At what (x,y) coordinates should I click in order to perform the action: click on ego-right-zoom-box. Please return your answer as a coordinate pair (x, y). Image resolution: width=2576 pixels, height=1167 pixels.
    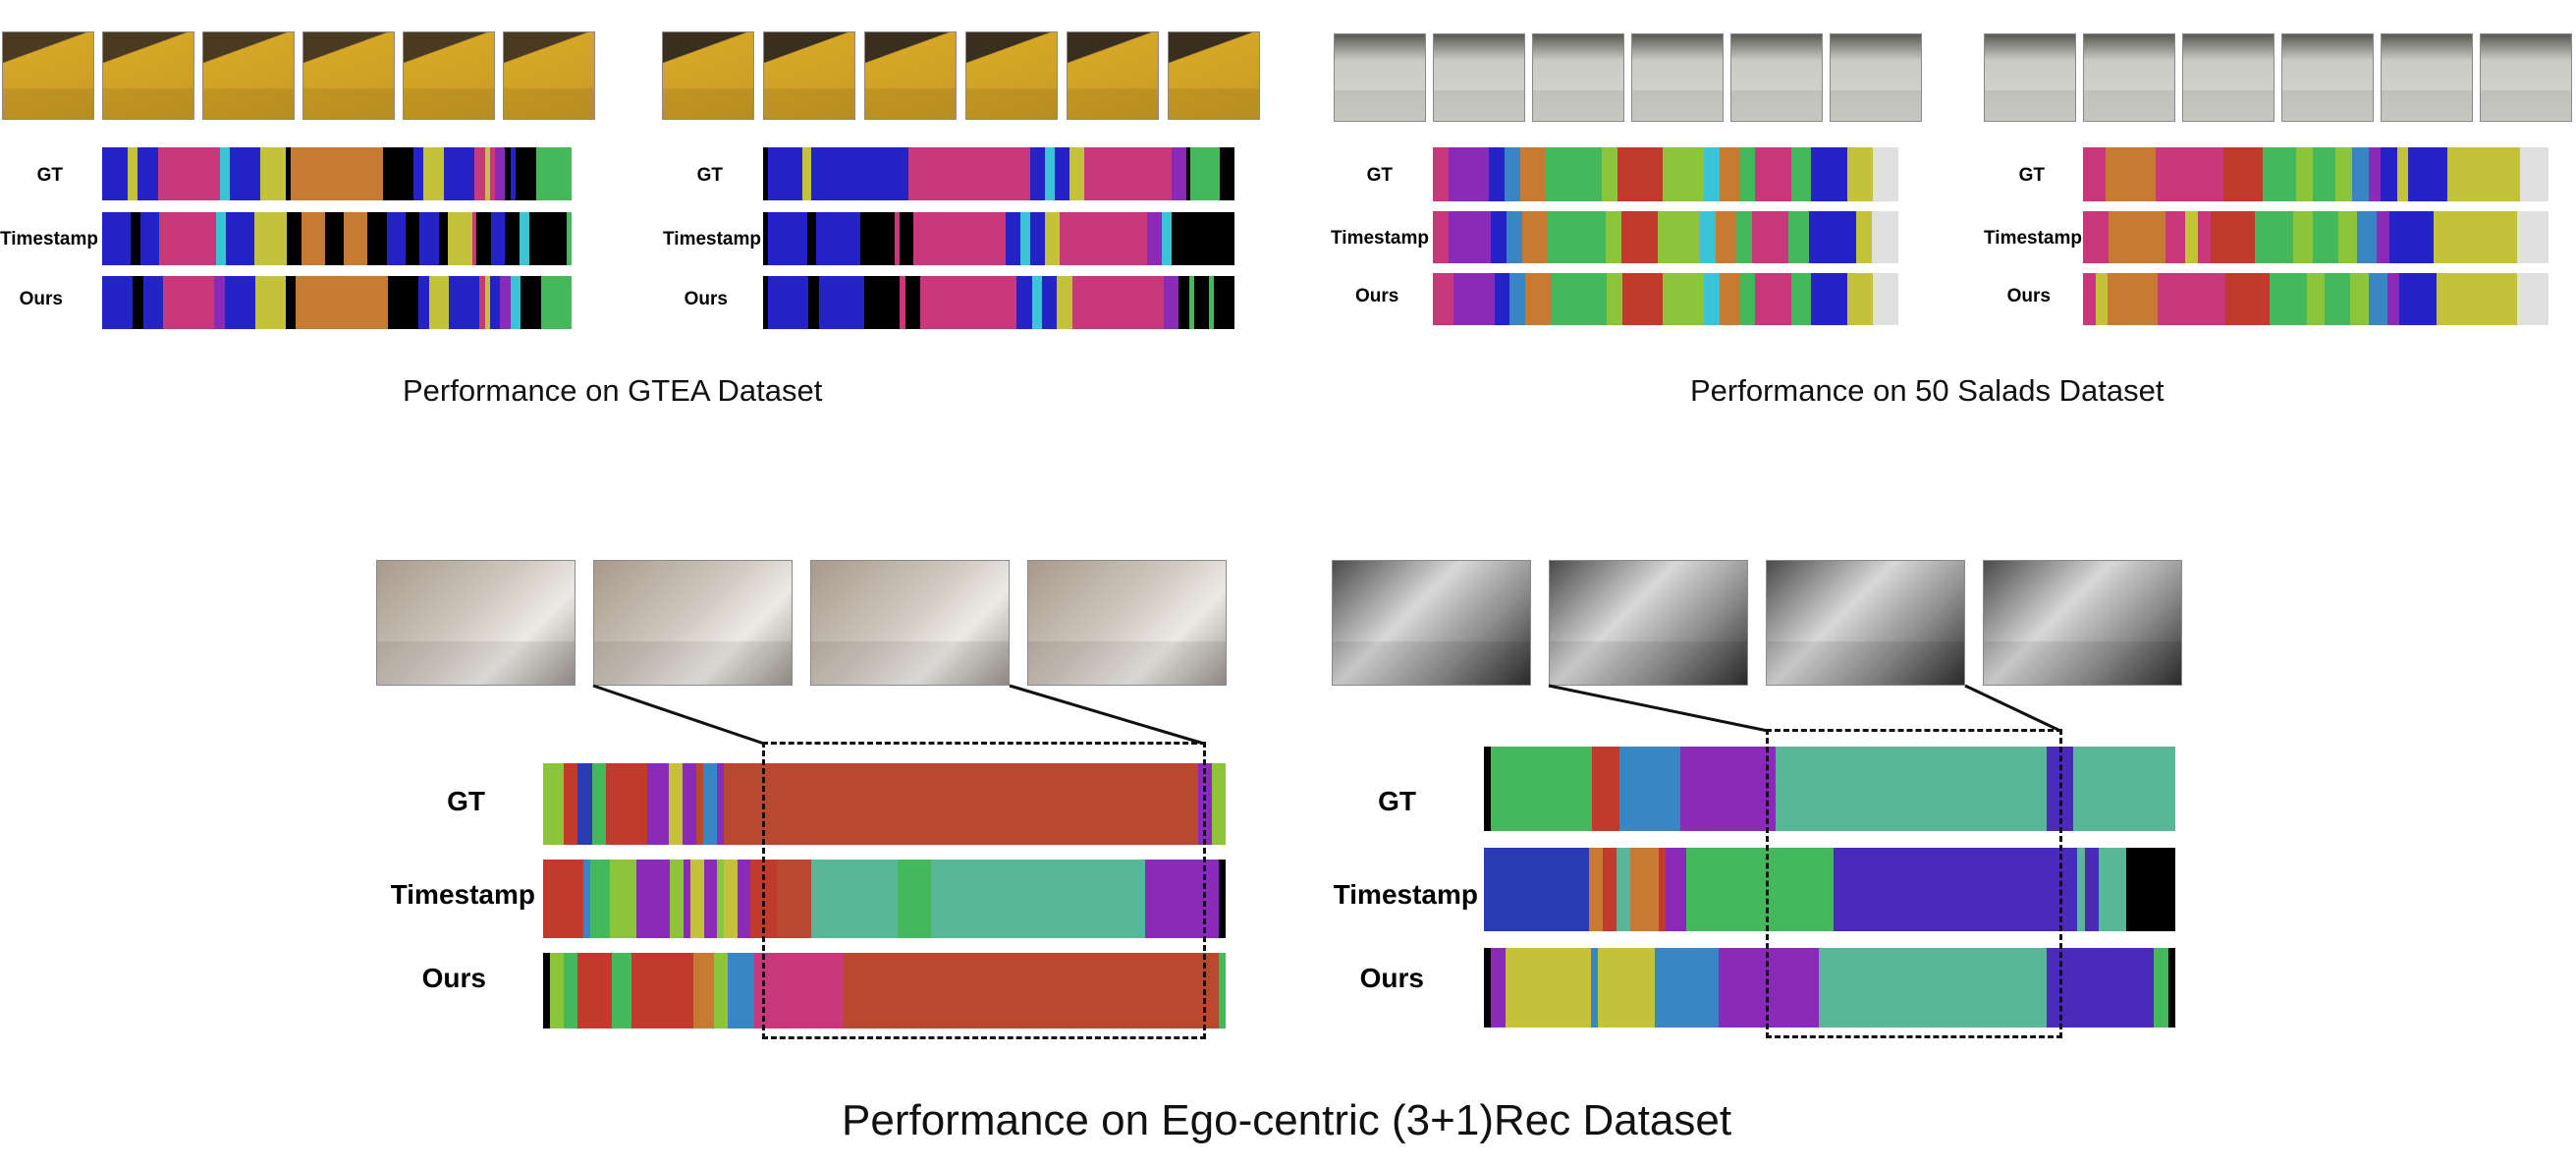
    Looking at the image, I should click on (1914, 884).